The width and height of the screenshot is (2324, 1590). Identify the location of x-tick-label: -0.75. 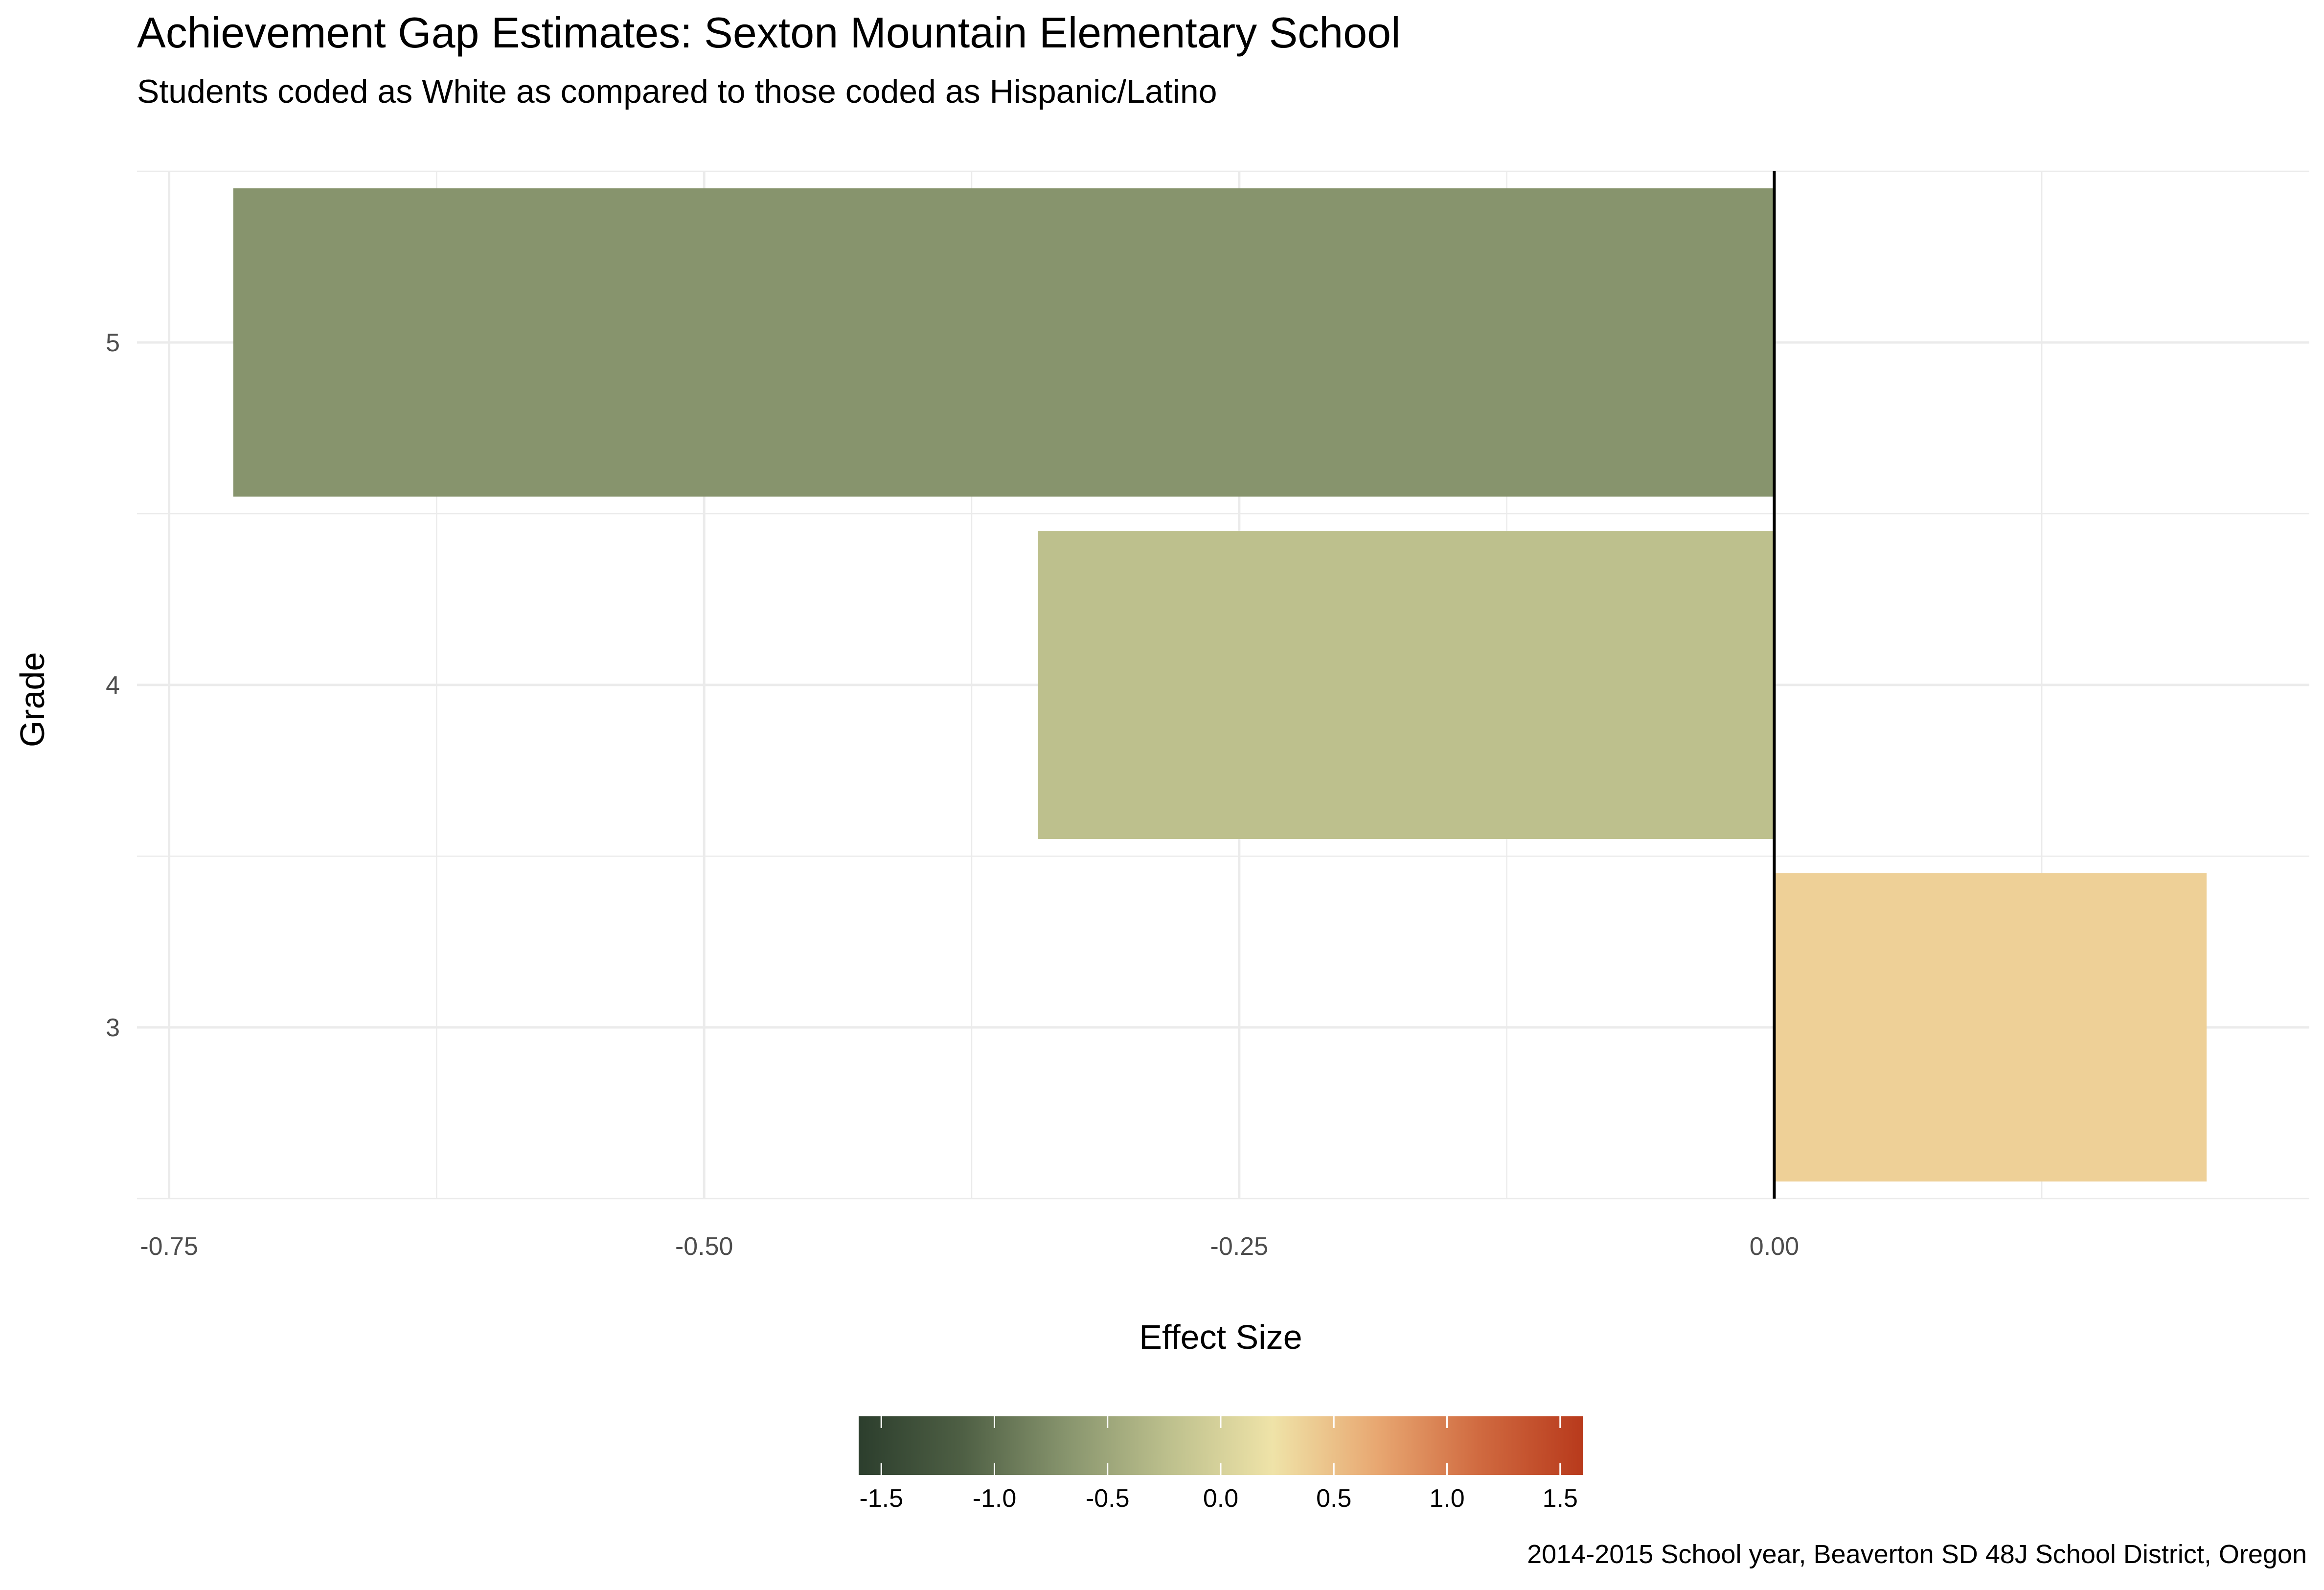
(169, 1246).